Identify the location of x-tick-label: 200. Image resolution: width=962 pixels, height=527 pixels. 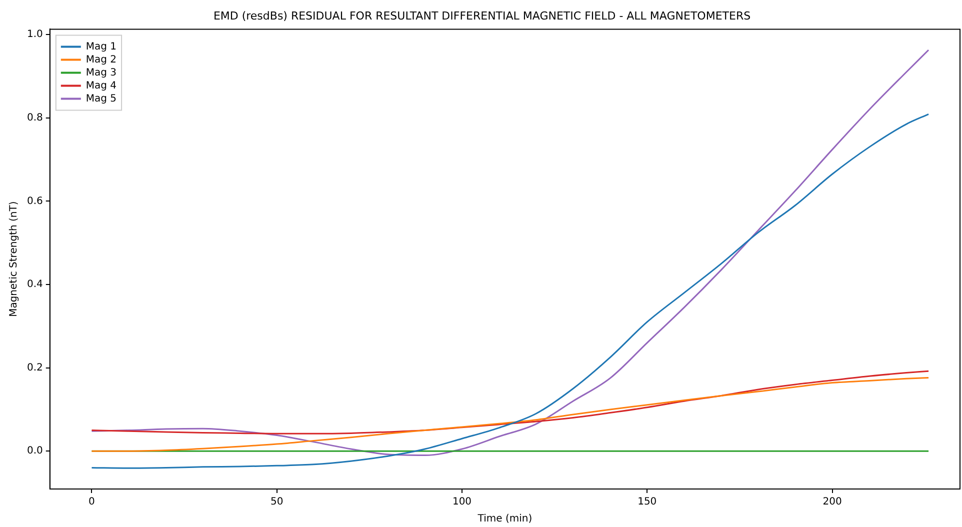
(832, 502).